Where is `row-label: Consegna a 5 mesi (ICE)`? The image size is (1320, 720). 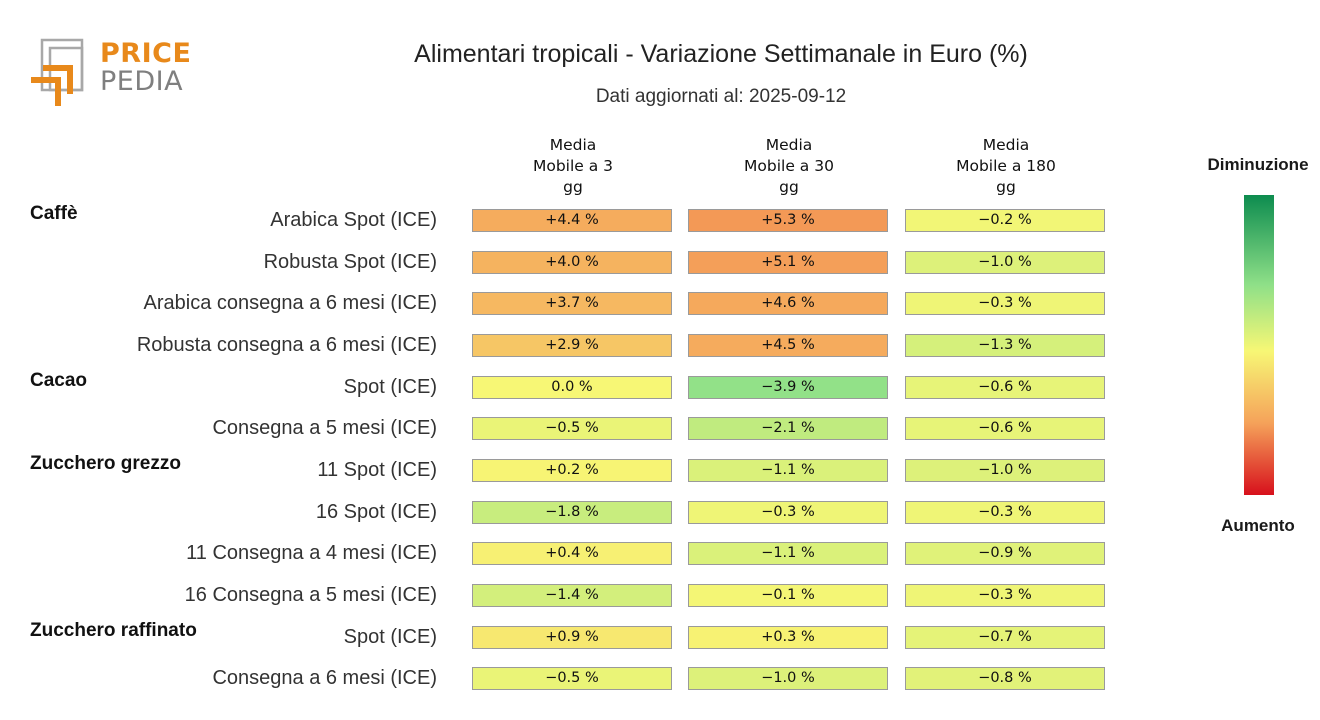
row-label: Consegna a 5 mesi (ICE) is located at coordinates (324, 428).